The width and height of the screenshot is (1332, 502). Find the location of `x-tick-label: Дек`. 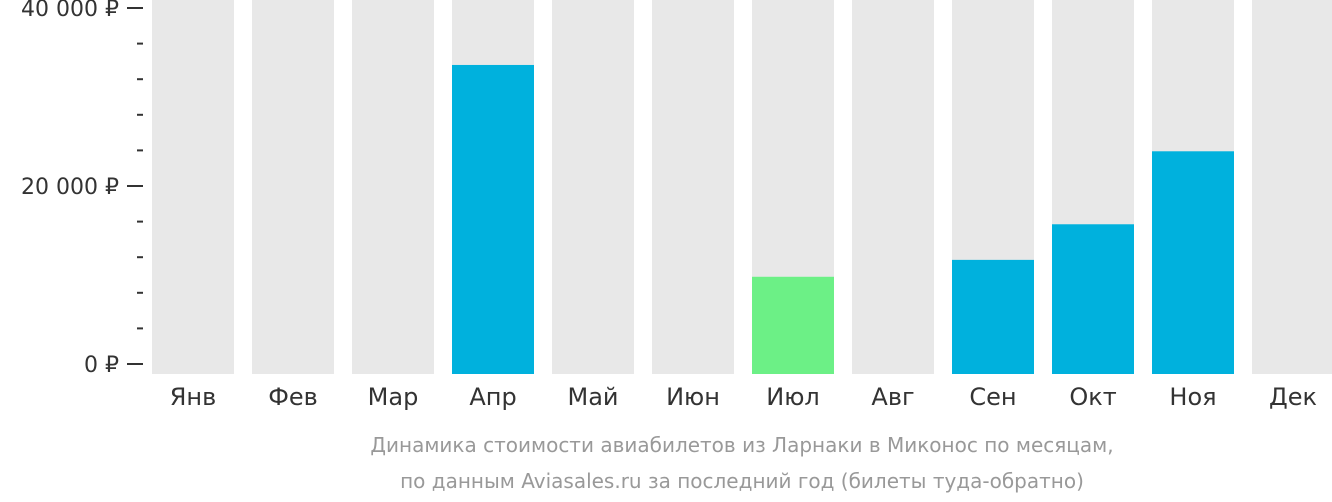

x-tick-label: Дек is located at coordinates (1293, 397).